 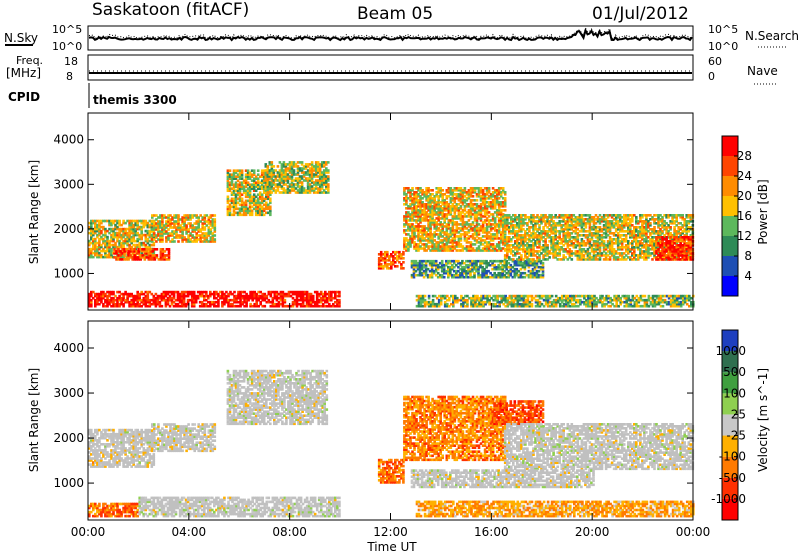 I want to click on cpid-label: CPID, so click(x=24, y=97).